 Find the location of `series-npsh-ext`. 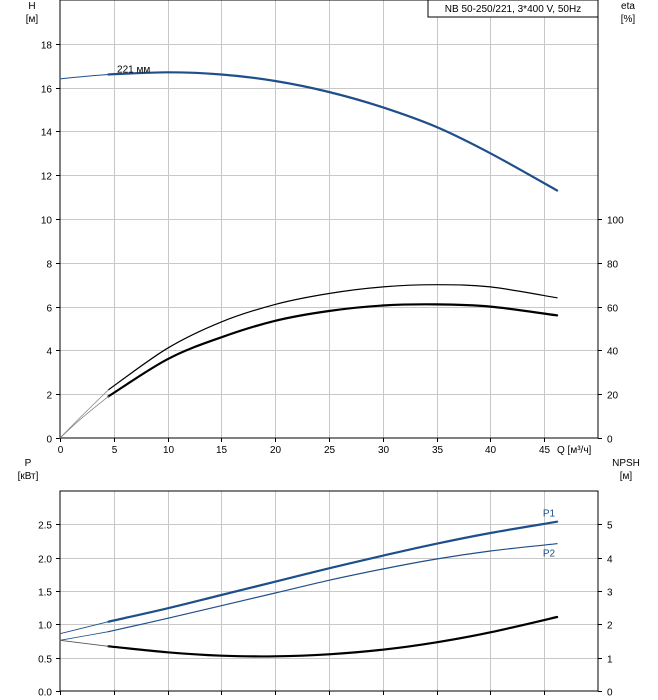

series-npsh-ext is located at coordinates (84, 643).